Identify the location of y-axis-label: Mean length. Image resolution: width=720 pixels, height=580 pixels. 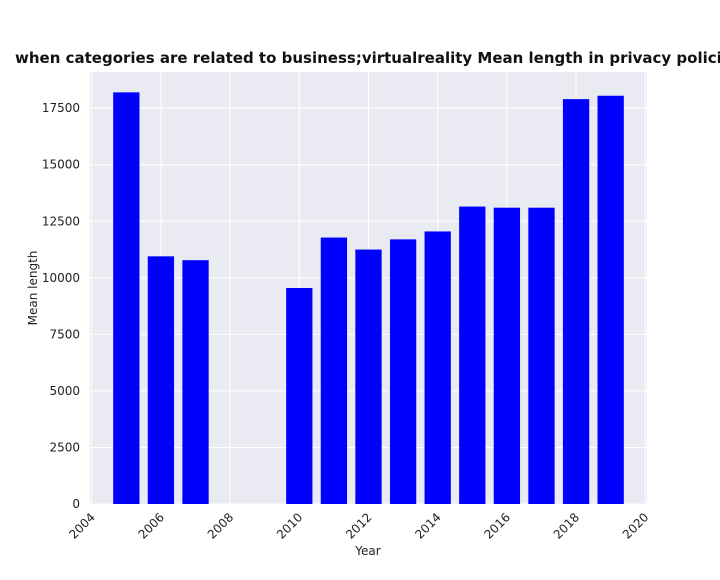
(33, 288).